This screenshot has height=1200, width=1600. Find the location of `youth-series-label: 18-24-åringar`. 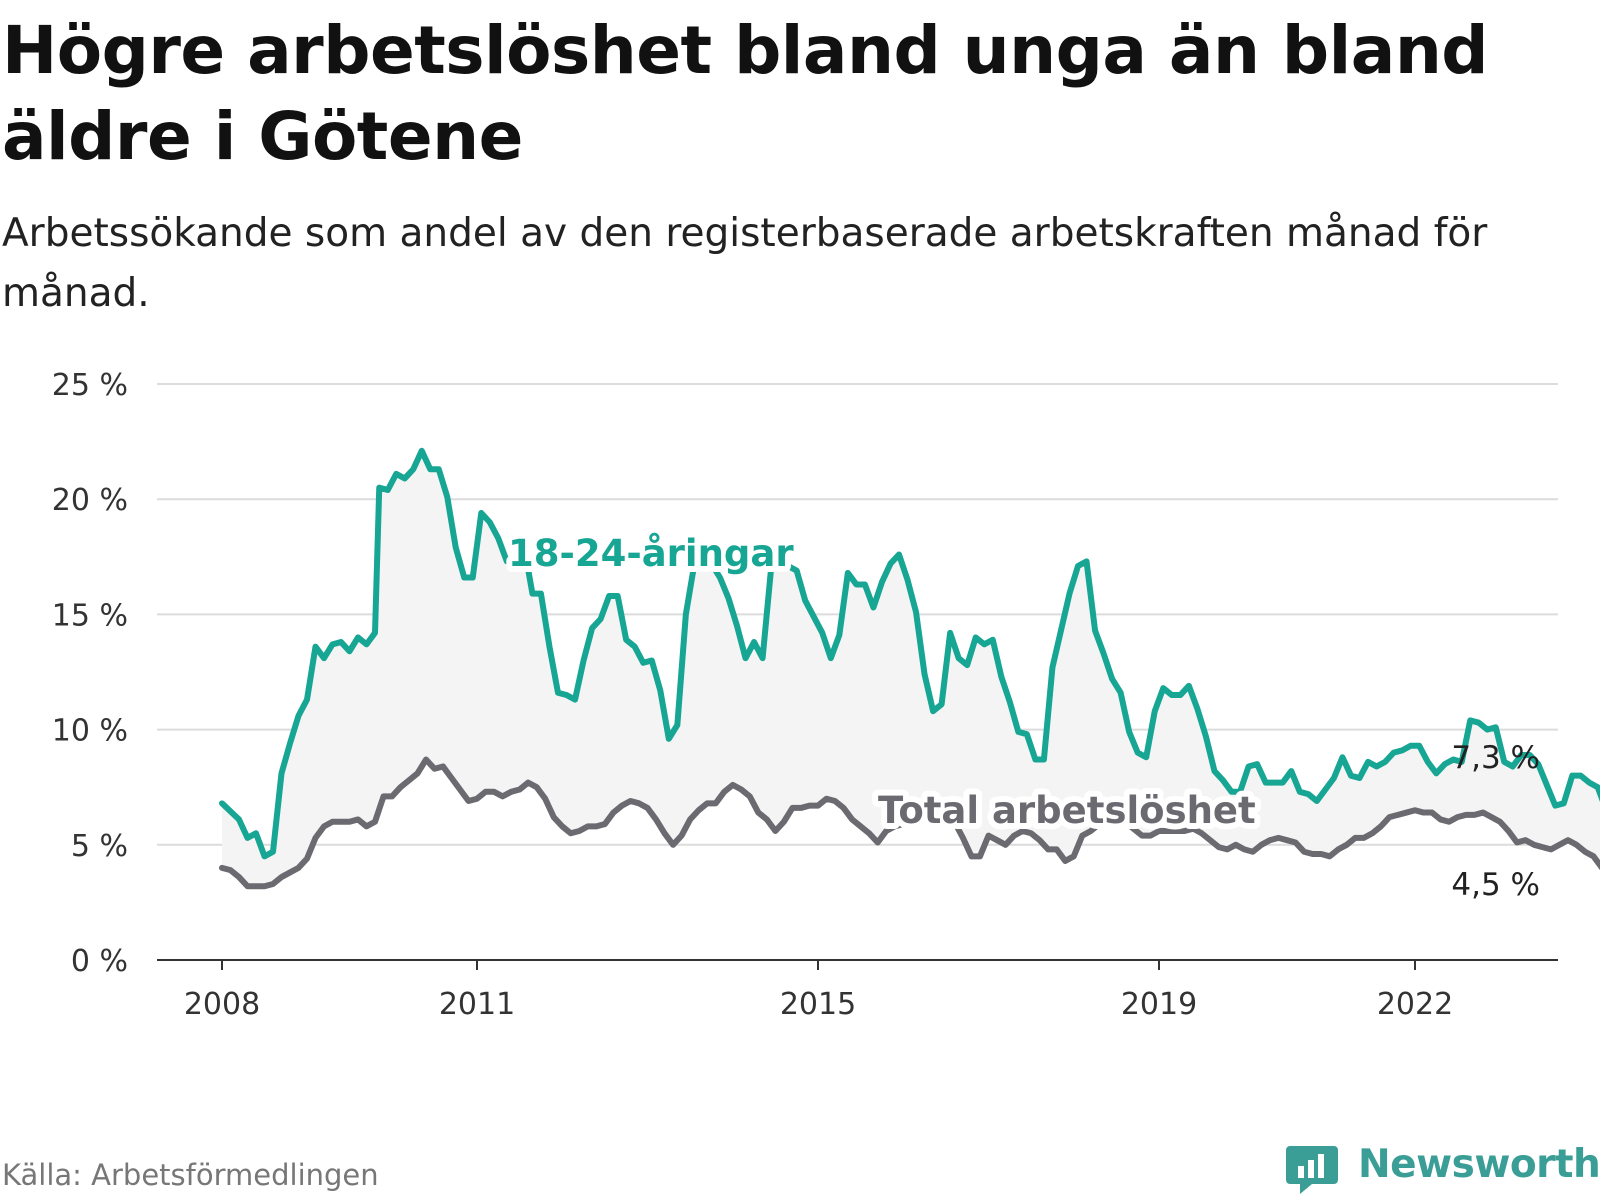

youth-series-label: 18-24-åringar is located at coordinates (651, 553).